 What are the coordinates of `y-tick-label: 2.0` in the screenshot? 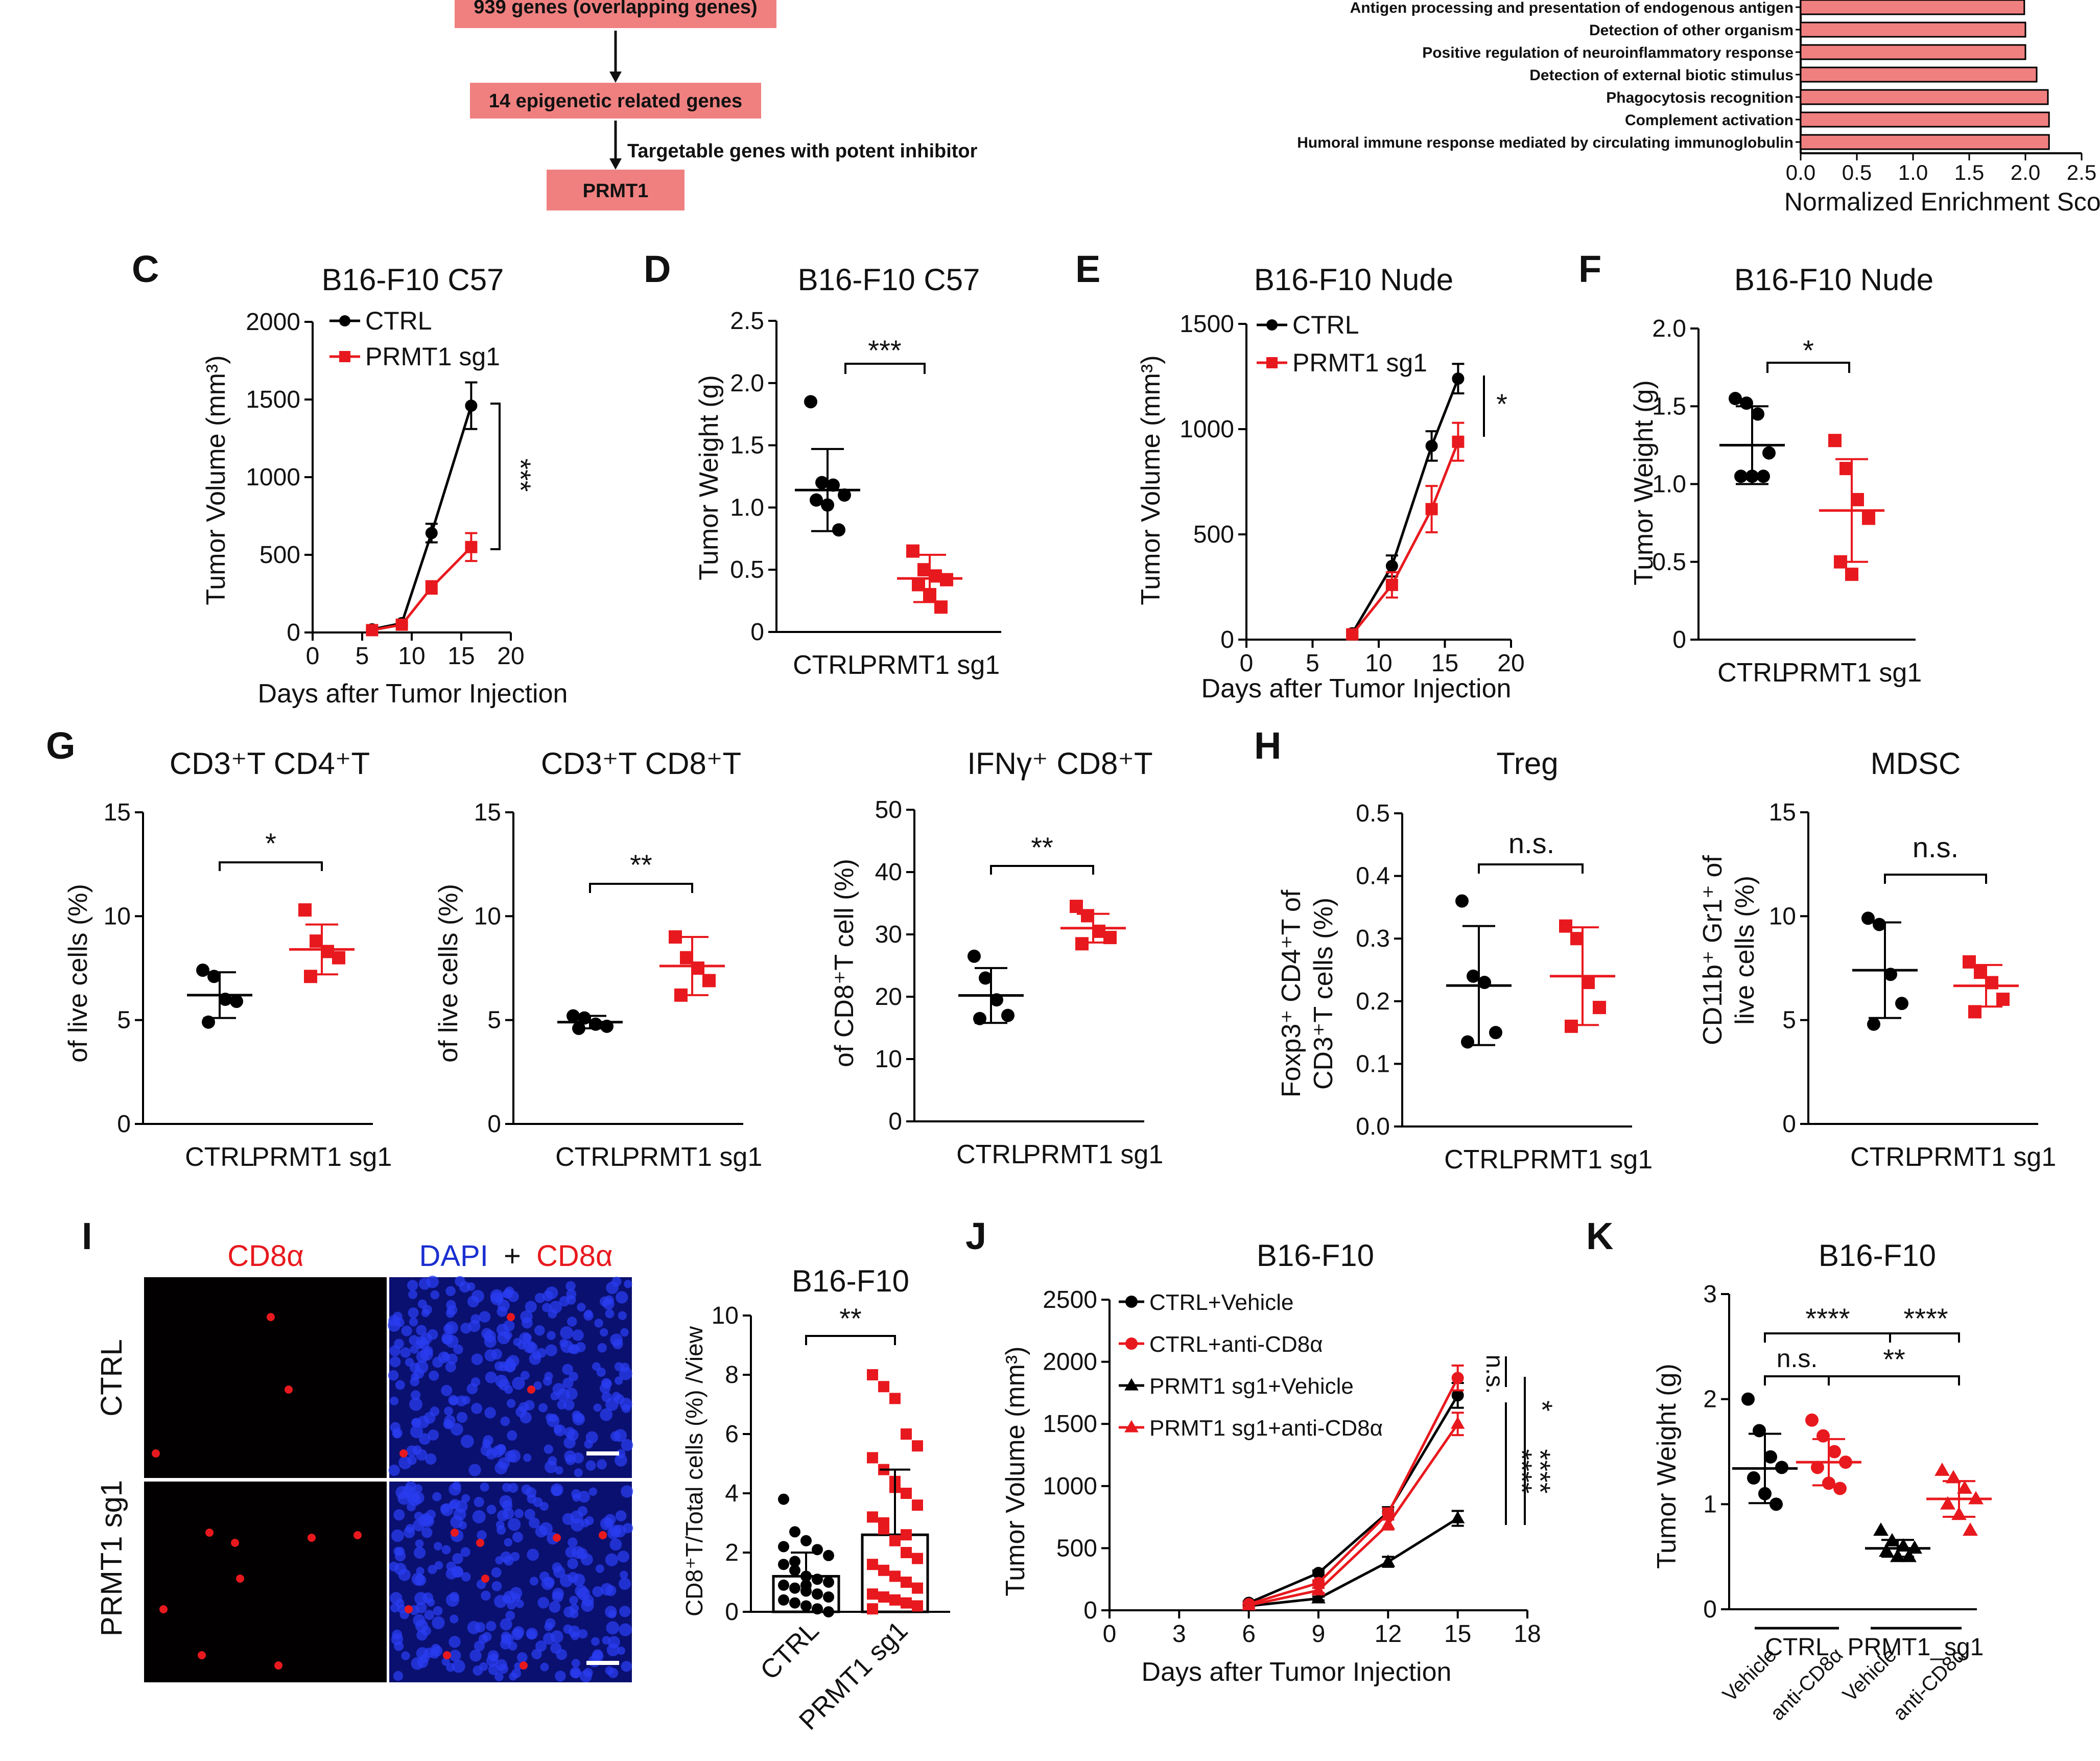 It's located at (1669, 328).